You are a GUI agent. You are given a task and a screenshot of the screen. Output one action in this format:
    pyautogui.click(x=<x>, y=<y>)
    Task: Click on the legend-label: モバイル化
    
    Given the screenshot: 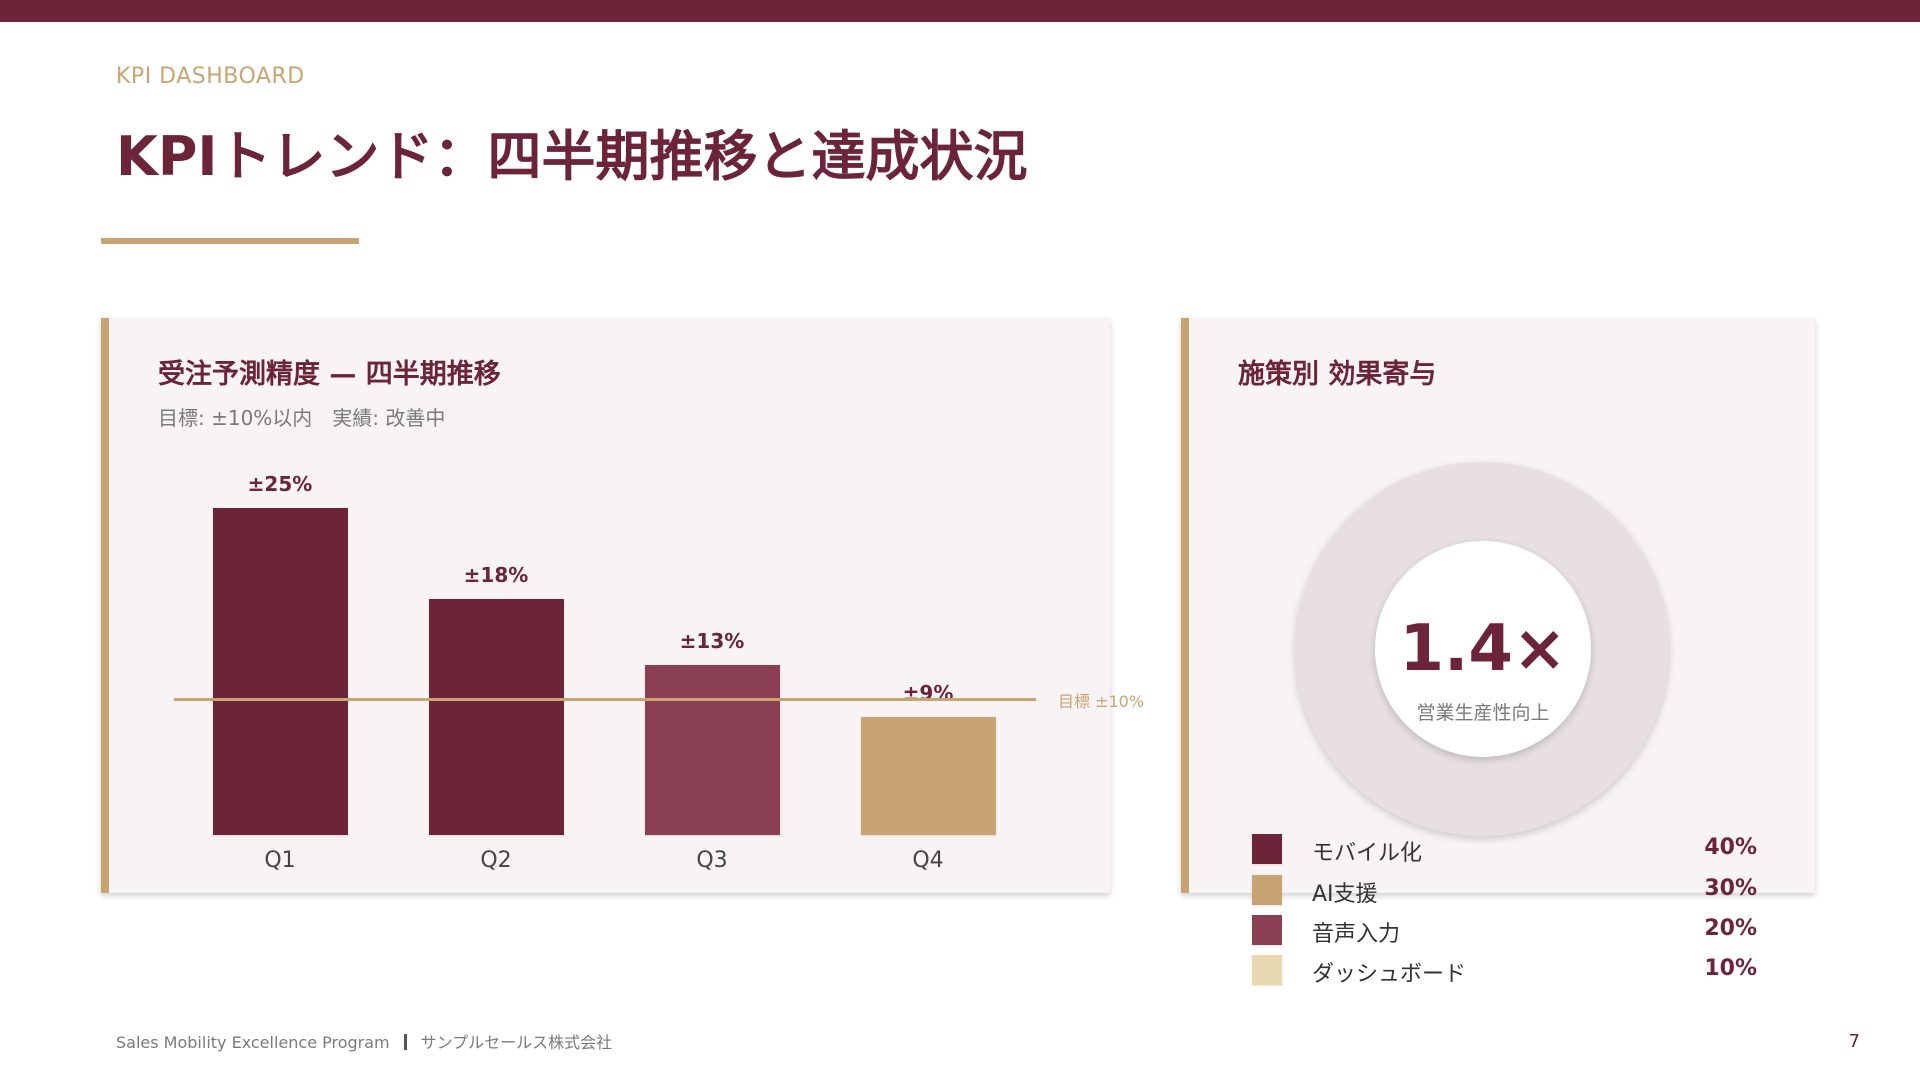 What is the action you would take?
    pyautogui.click(x=1367, y=853)
    